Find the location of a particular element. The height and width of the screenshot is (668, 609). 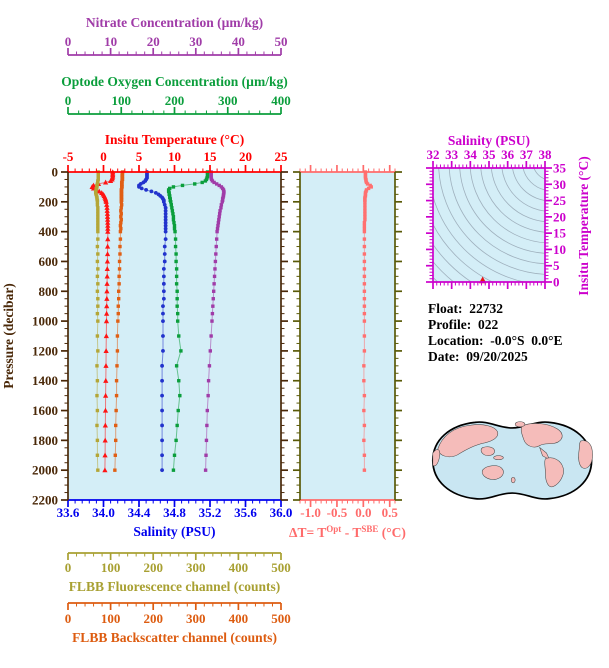

salinity-tick-label: 34.8 is located at coordinates (174, 512).